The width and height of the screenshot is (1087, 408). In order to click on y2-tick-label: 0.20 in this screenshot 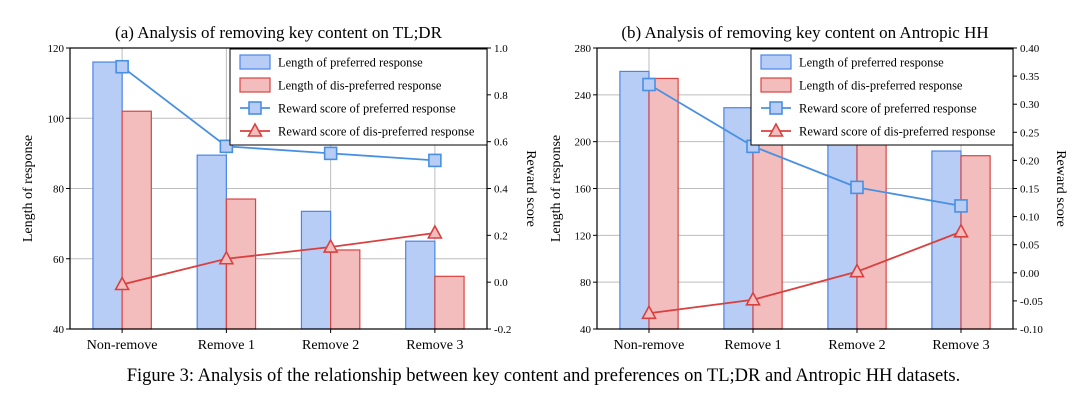, I will do `click(1030, 161)`.